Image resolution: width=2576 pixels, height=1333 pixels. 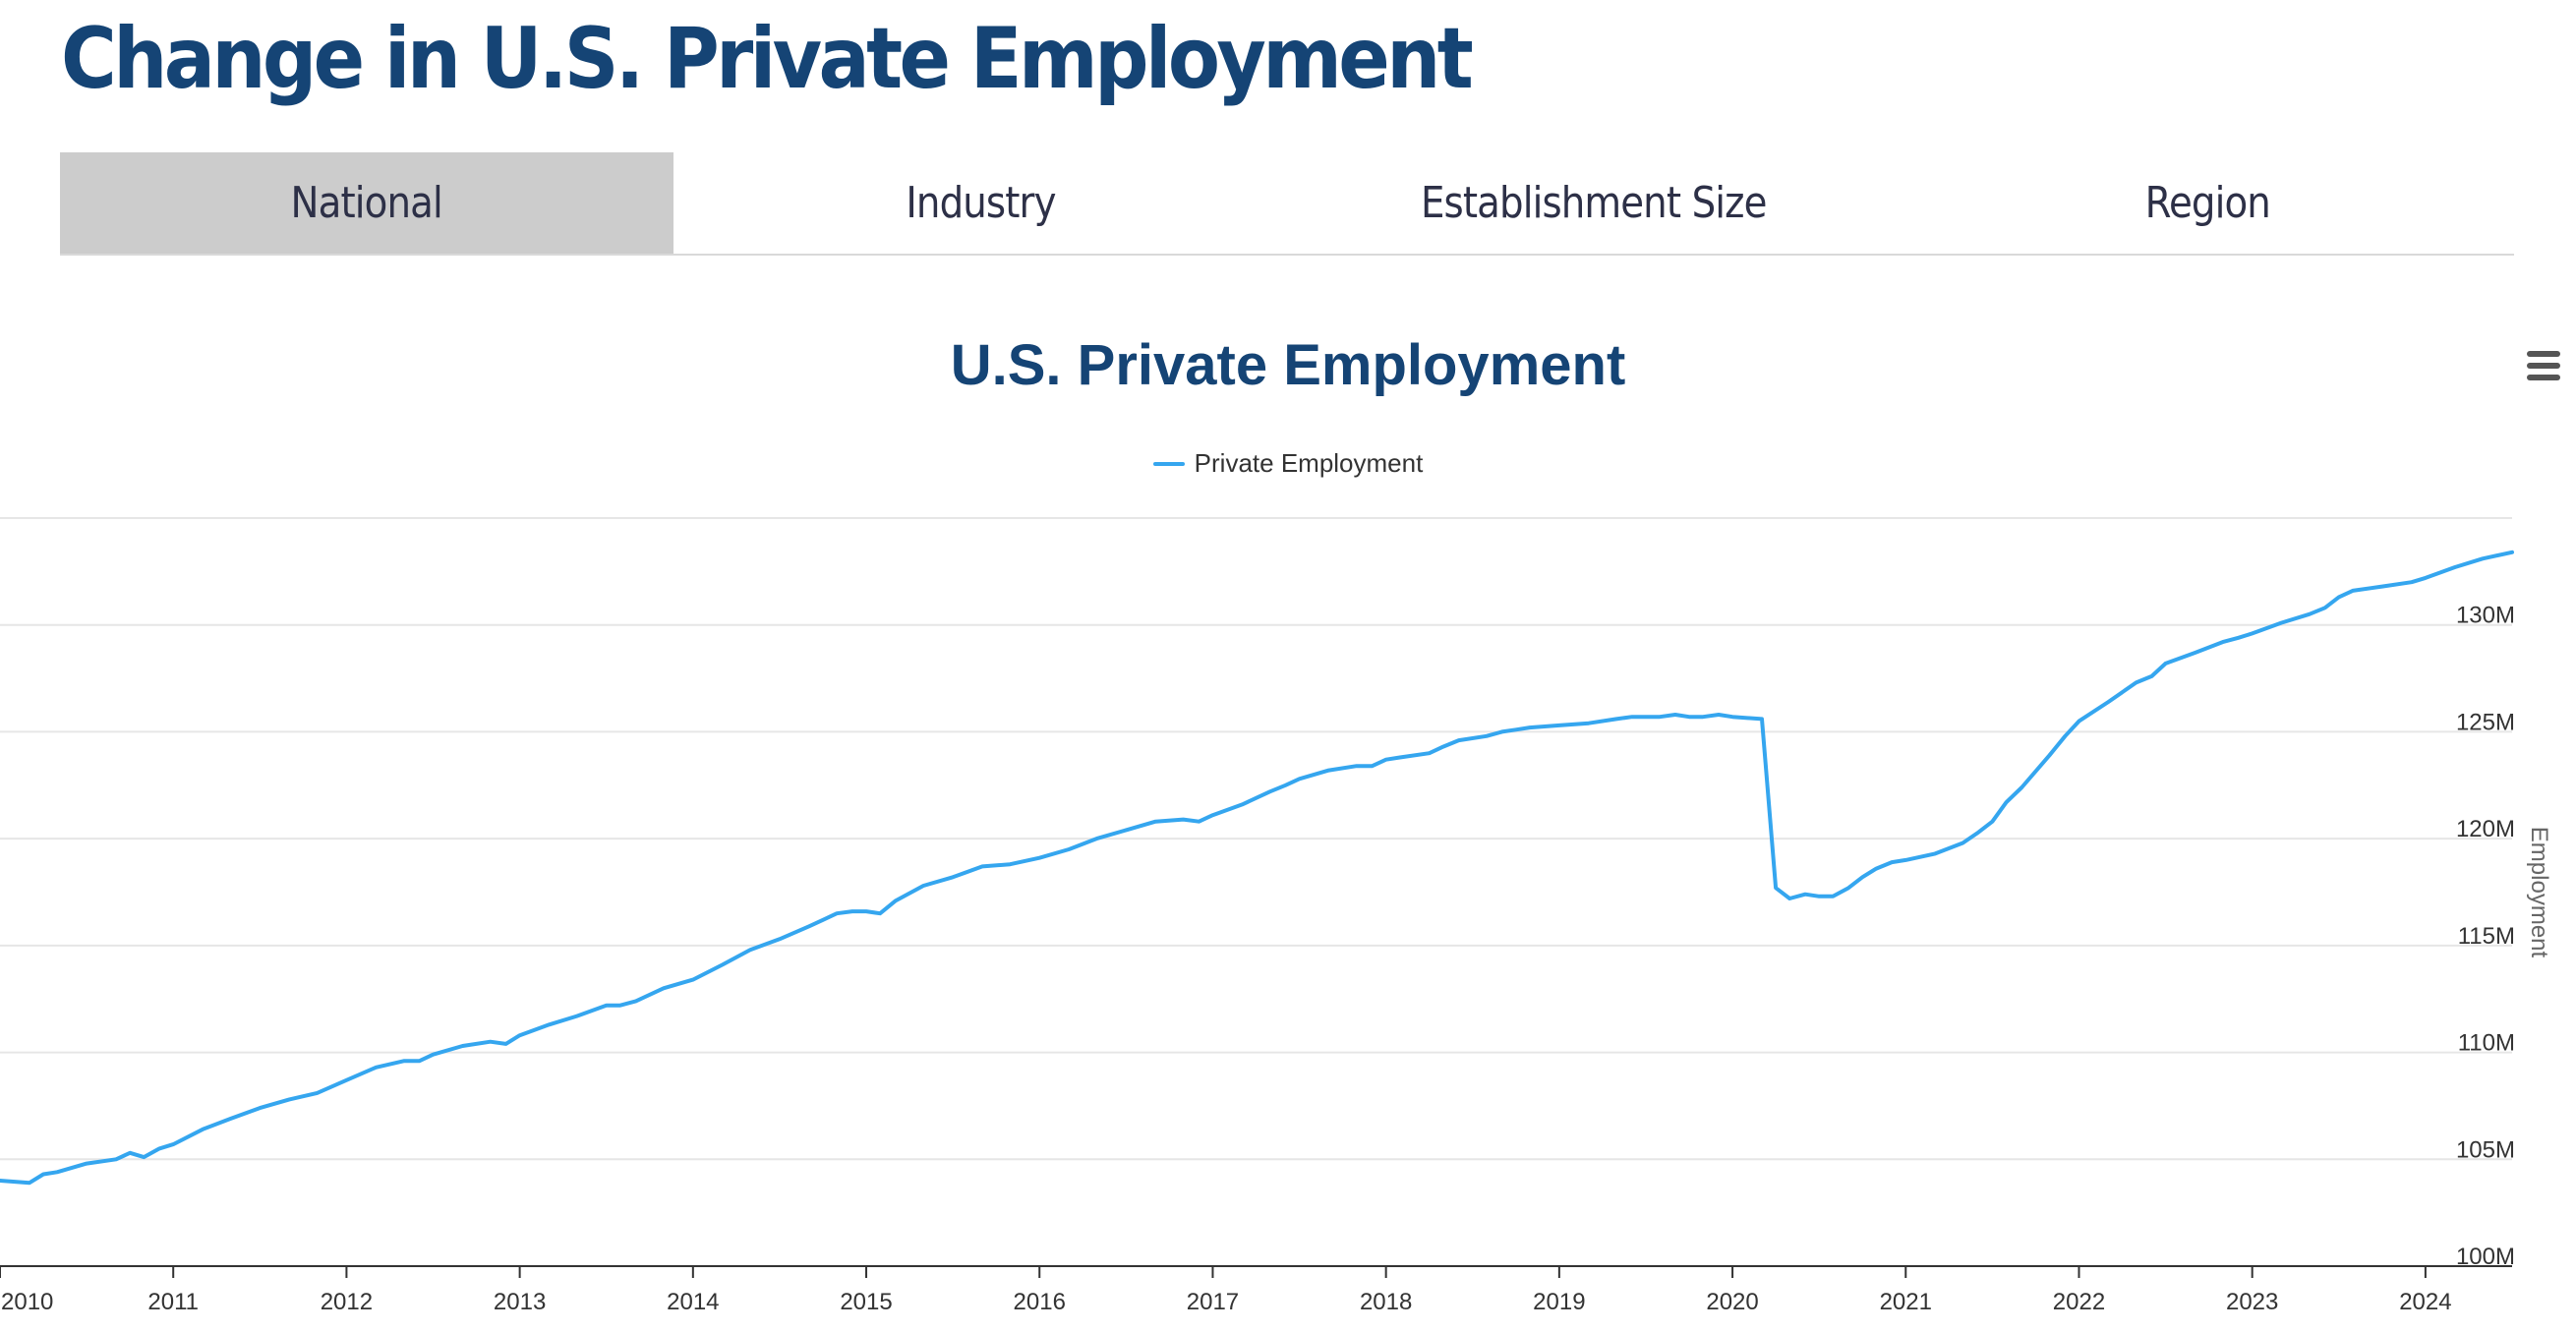 What do you see at coordinates (347, 1302) in the screenshot?
I see `x-tick-label: 2012` at bounding box center [347, 1302].